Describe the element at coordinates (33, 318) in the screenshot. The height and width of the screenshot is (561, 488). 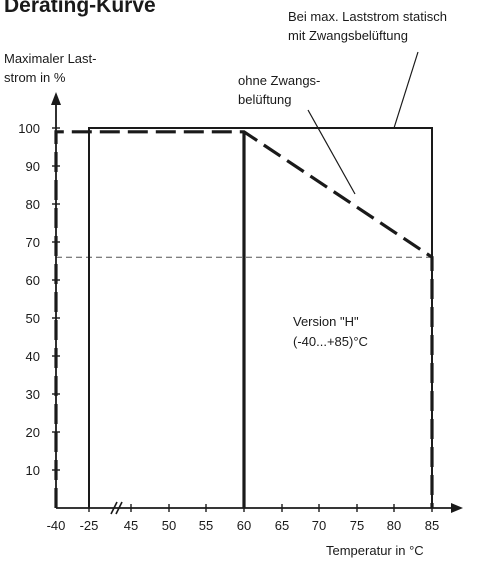
I see `y-tick-label-50: 50` at that location.